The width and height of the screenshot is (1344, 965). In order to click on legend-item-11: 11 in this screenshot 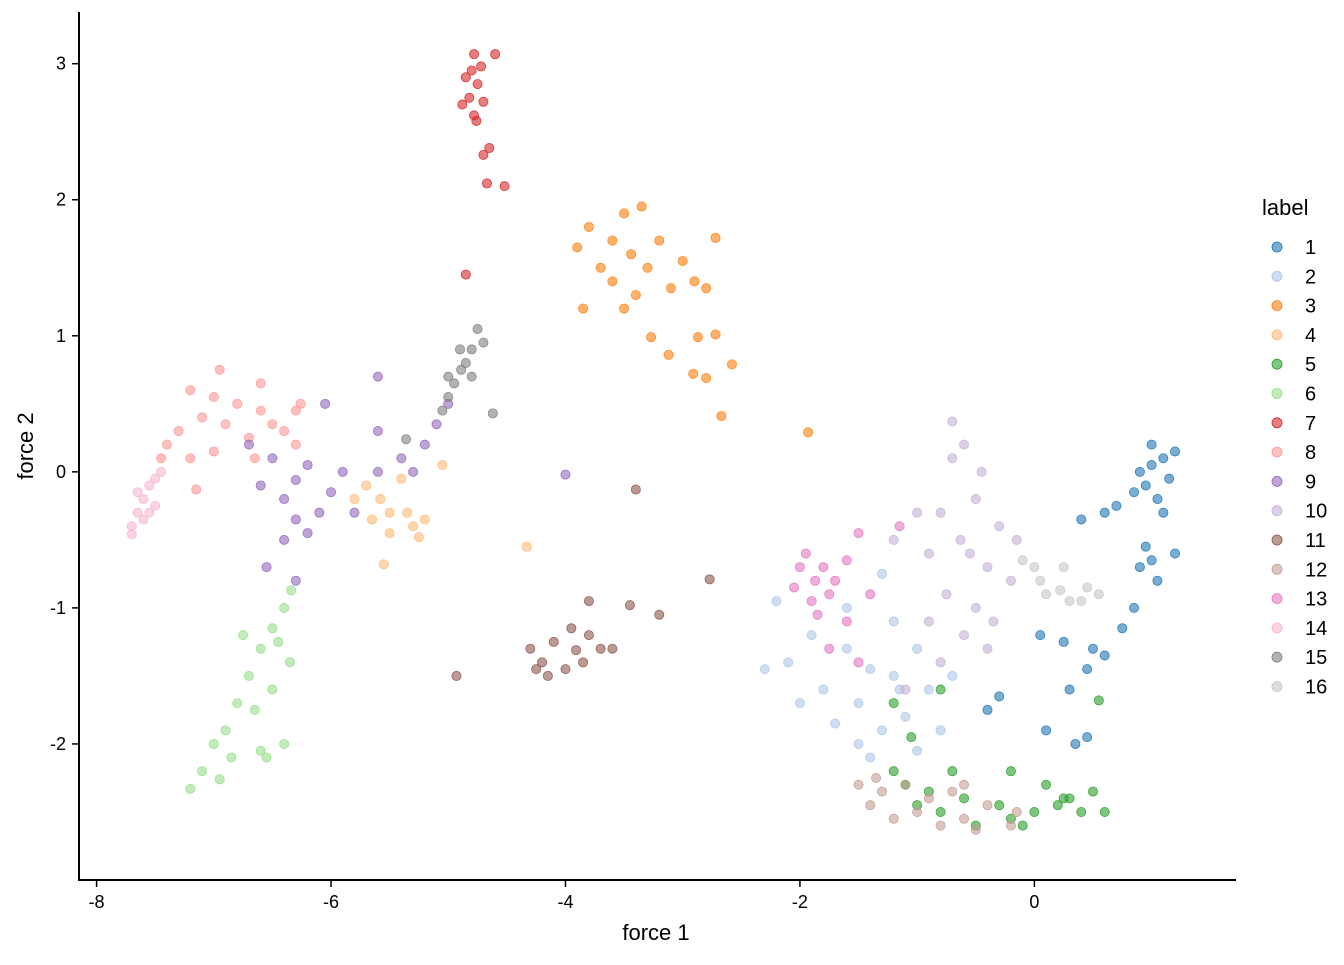, I will do `click(1298, 541)`.